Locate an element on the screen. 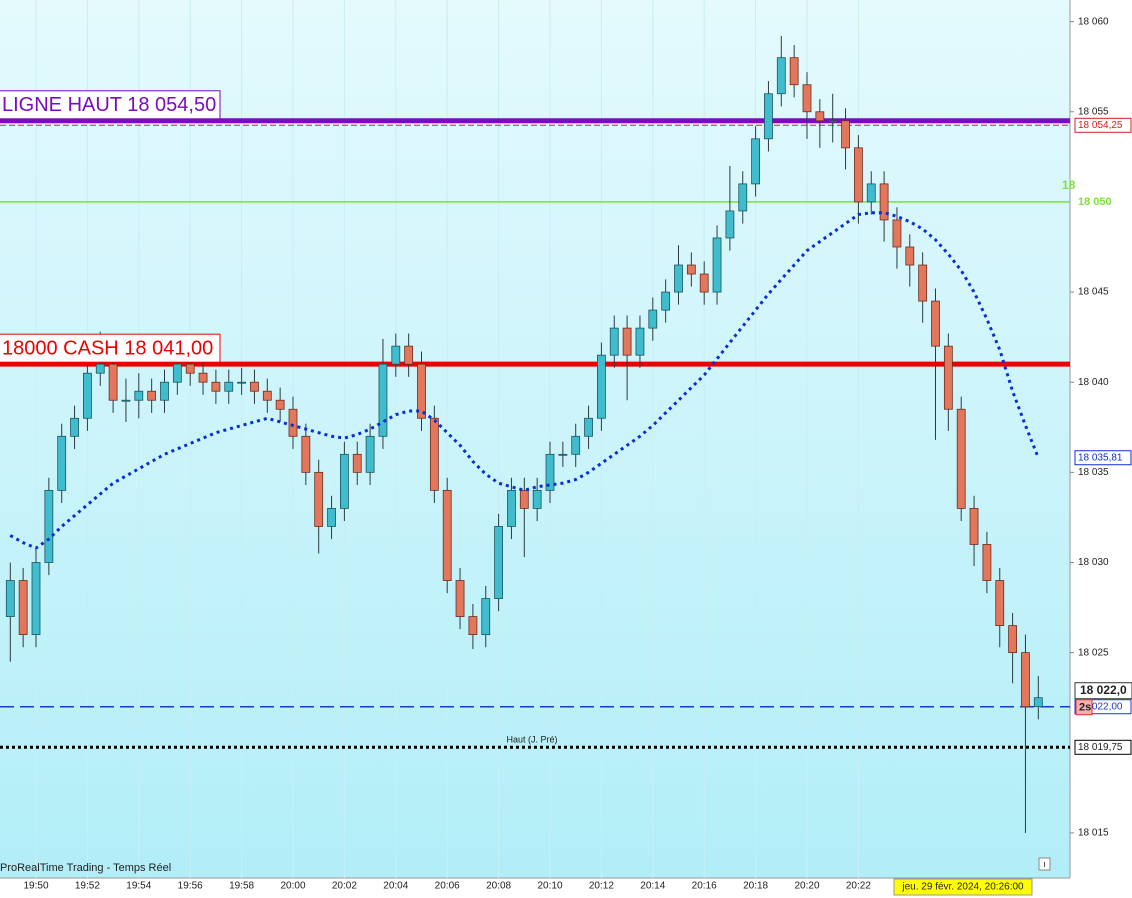  cursor-label-box is located at coordinates (963, 887).